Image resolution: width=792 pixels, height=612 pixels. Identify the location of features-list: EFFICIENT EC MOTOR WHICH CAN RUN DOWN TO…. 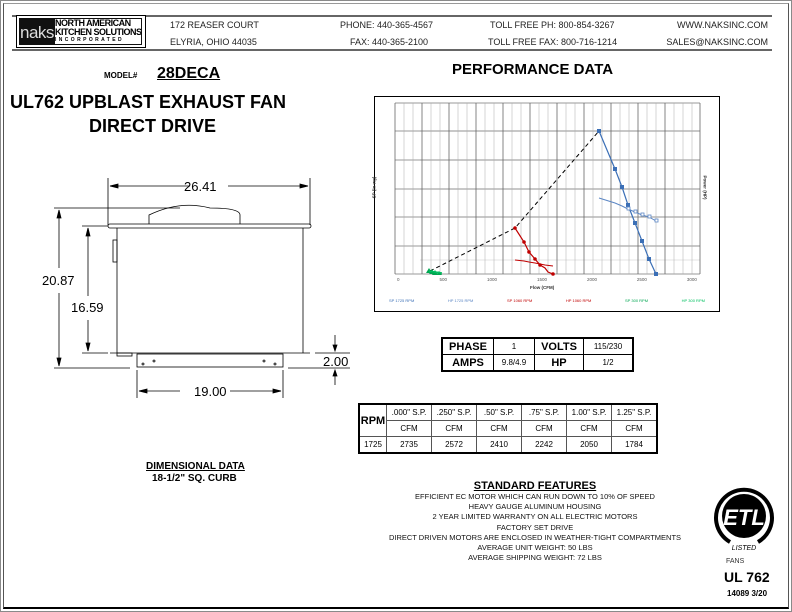
(535, 527).